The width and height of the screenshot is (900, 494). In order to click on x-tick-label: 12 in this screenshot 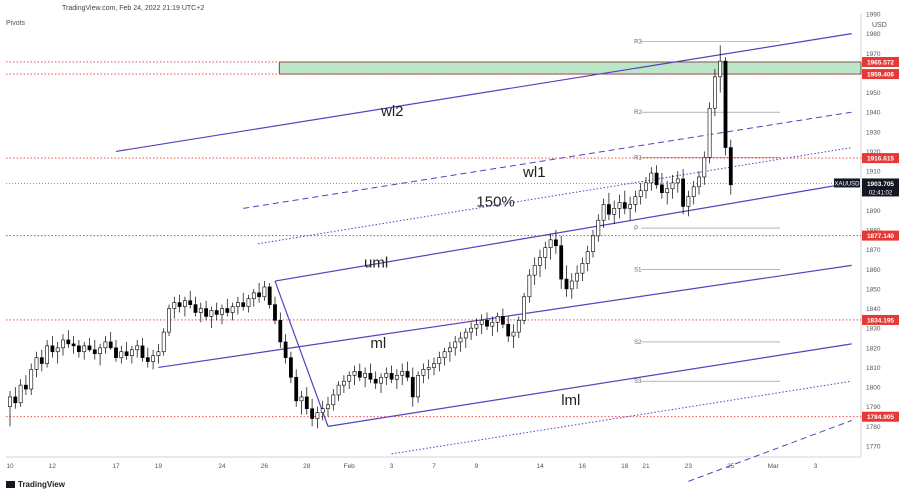, I will do `click(53, 466)`.